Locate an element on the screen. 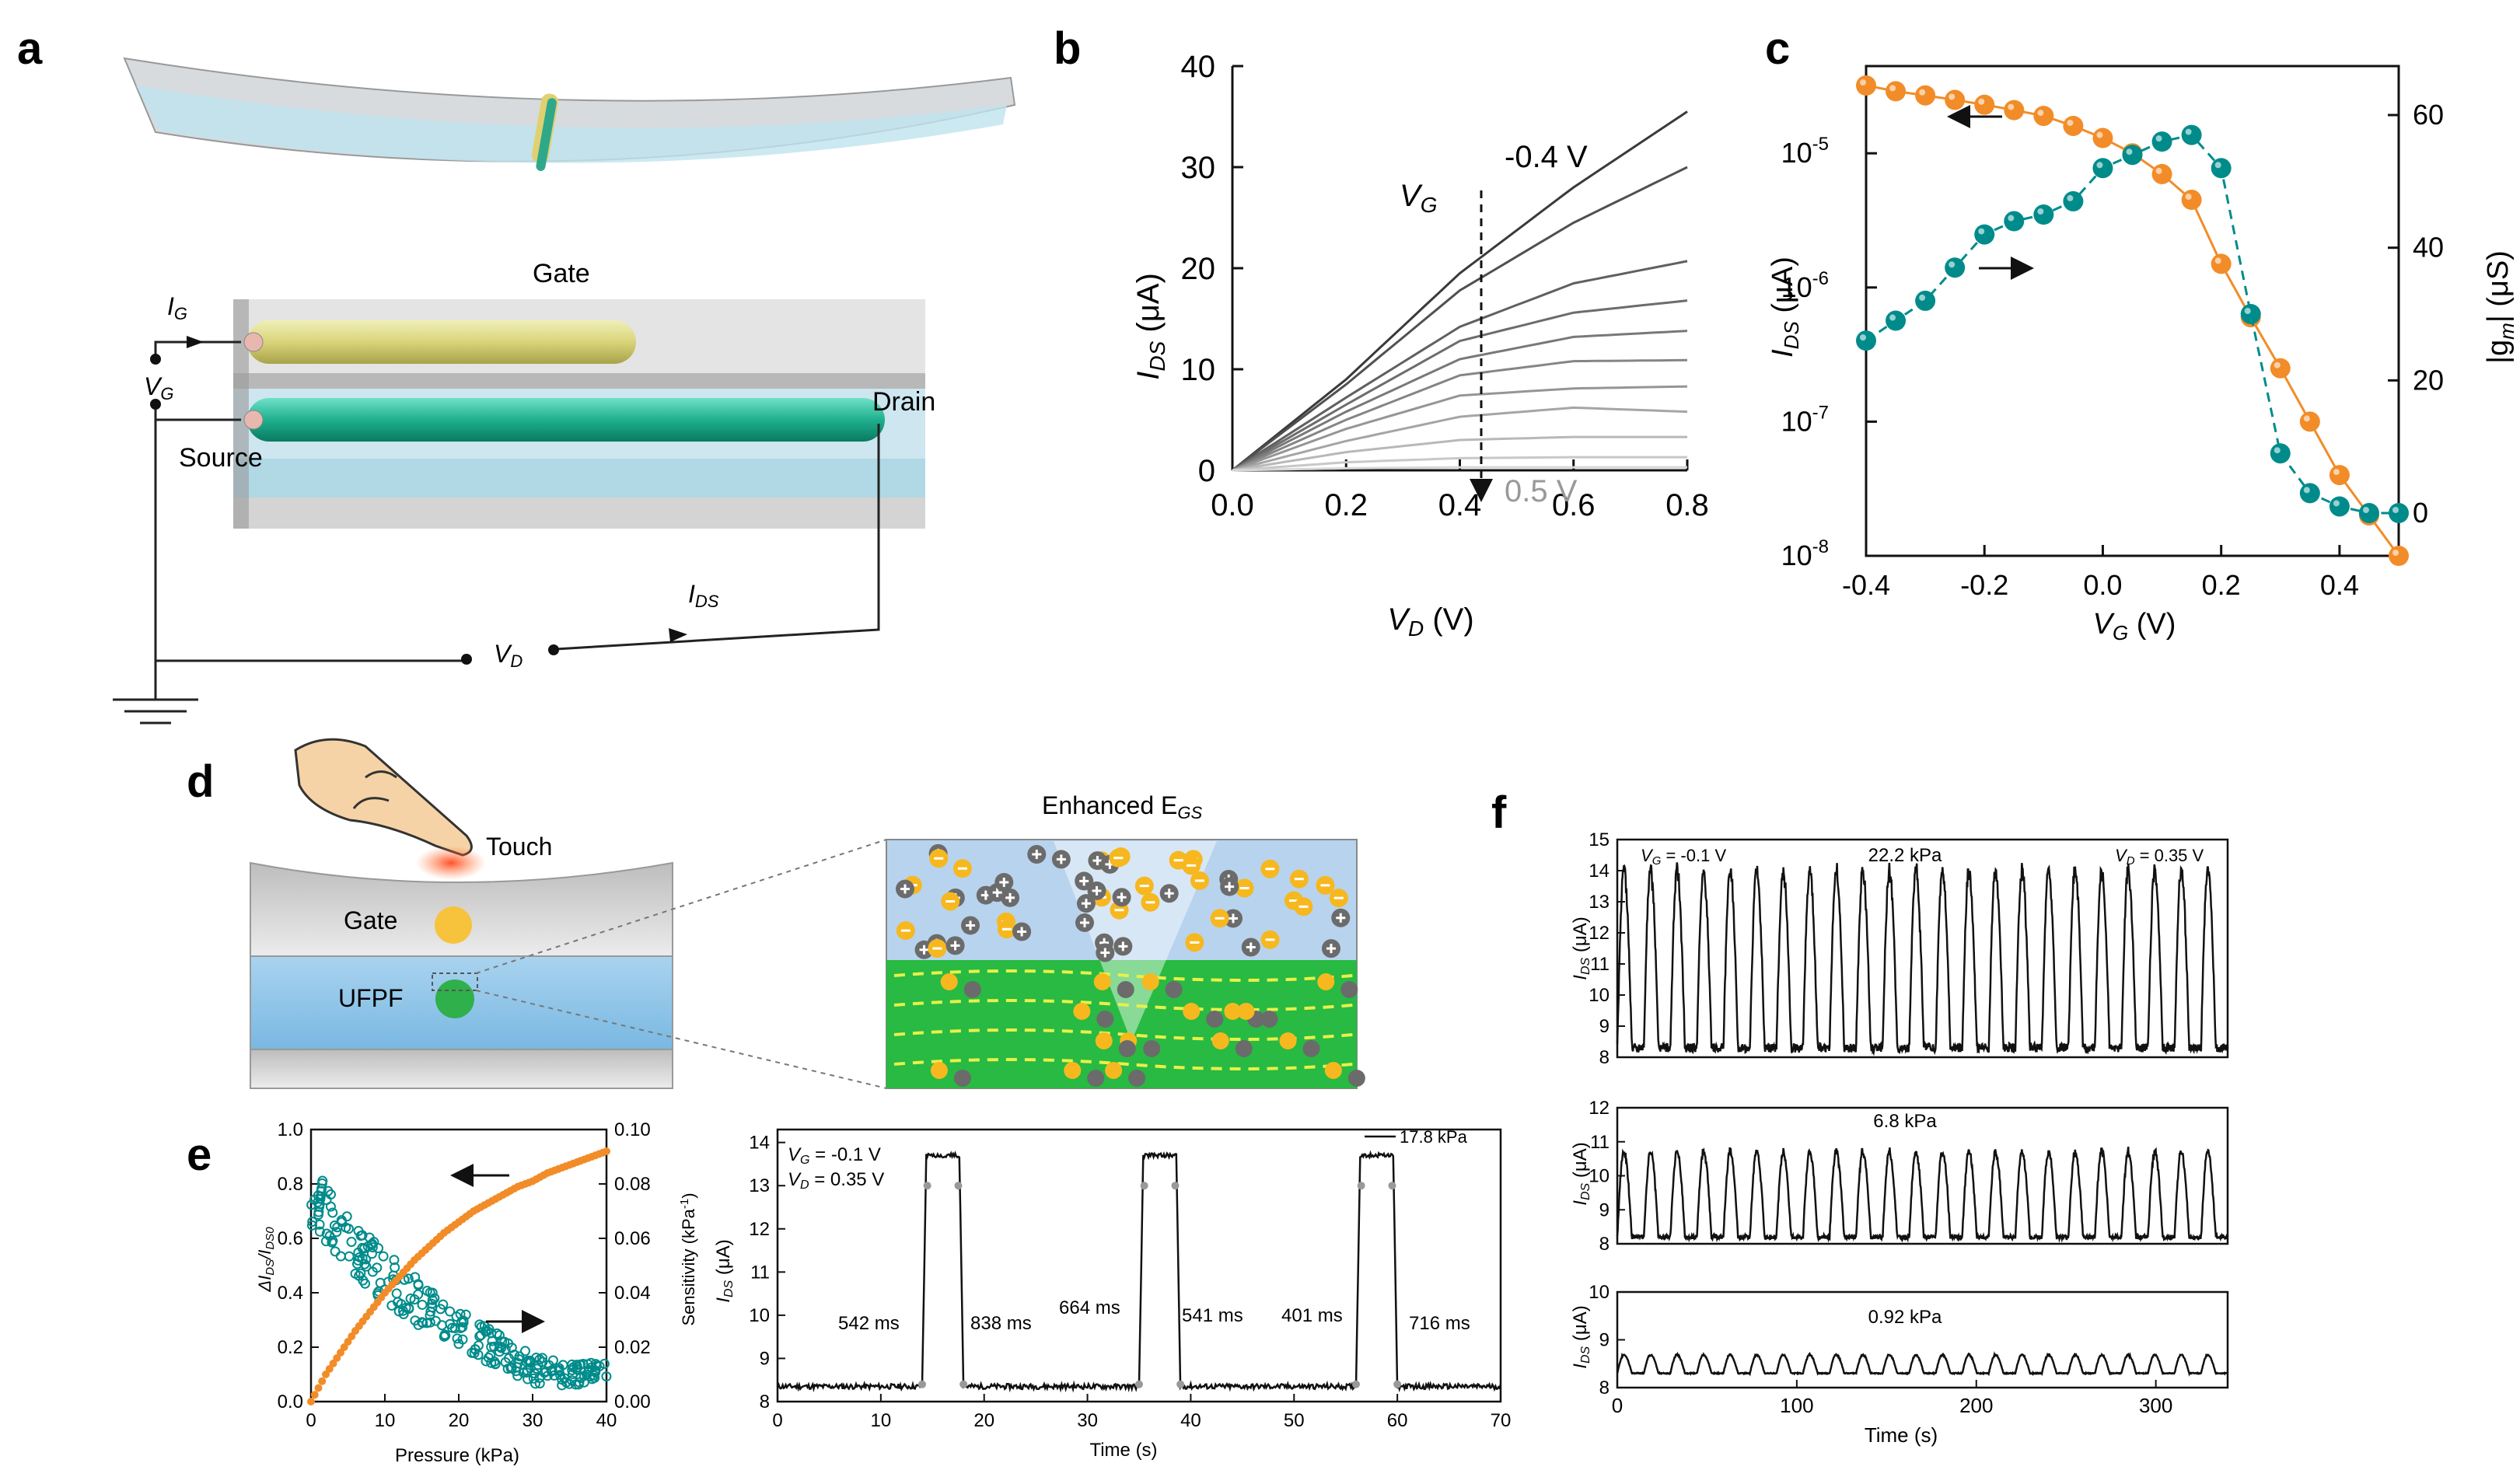 The image size is (2520, 1484). ytick-right-label: 0.00 is located at coordinates (633, 1401).